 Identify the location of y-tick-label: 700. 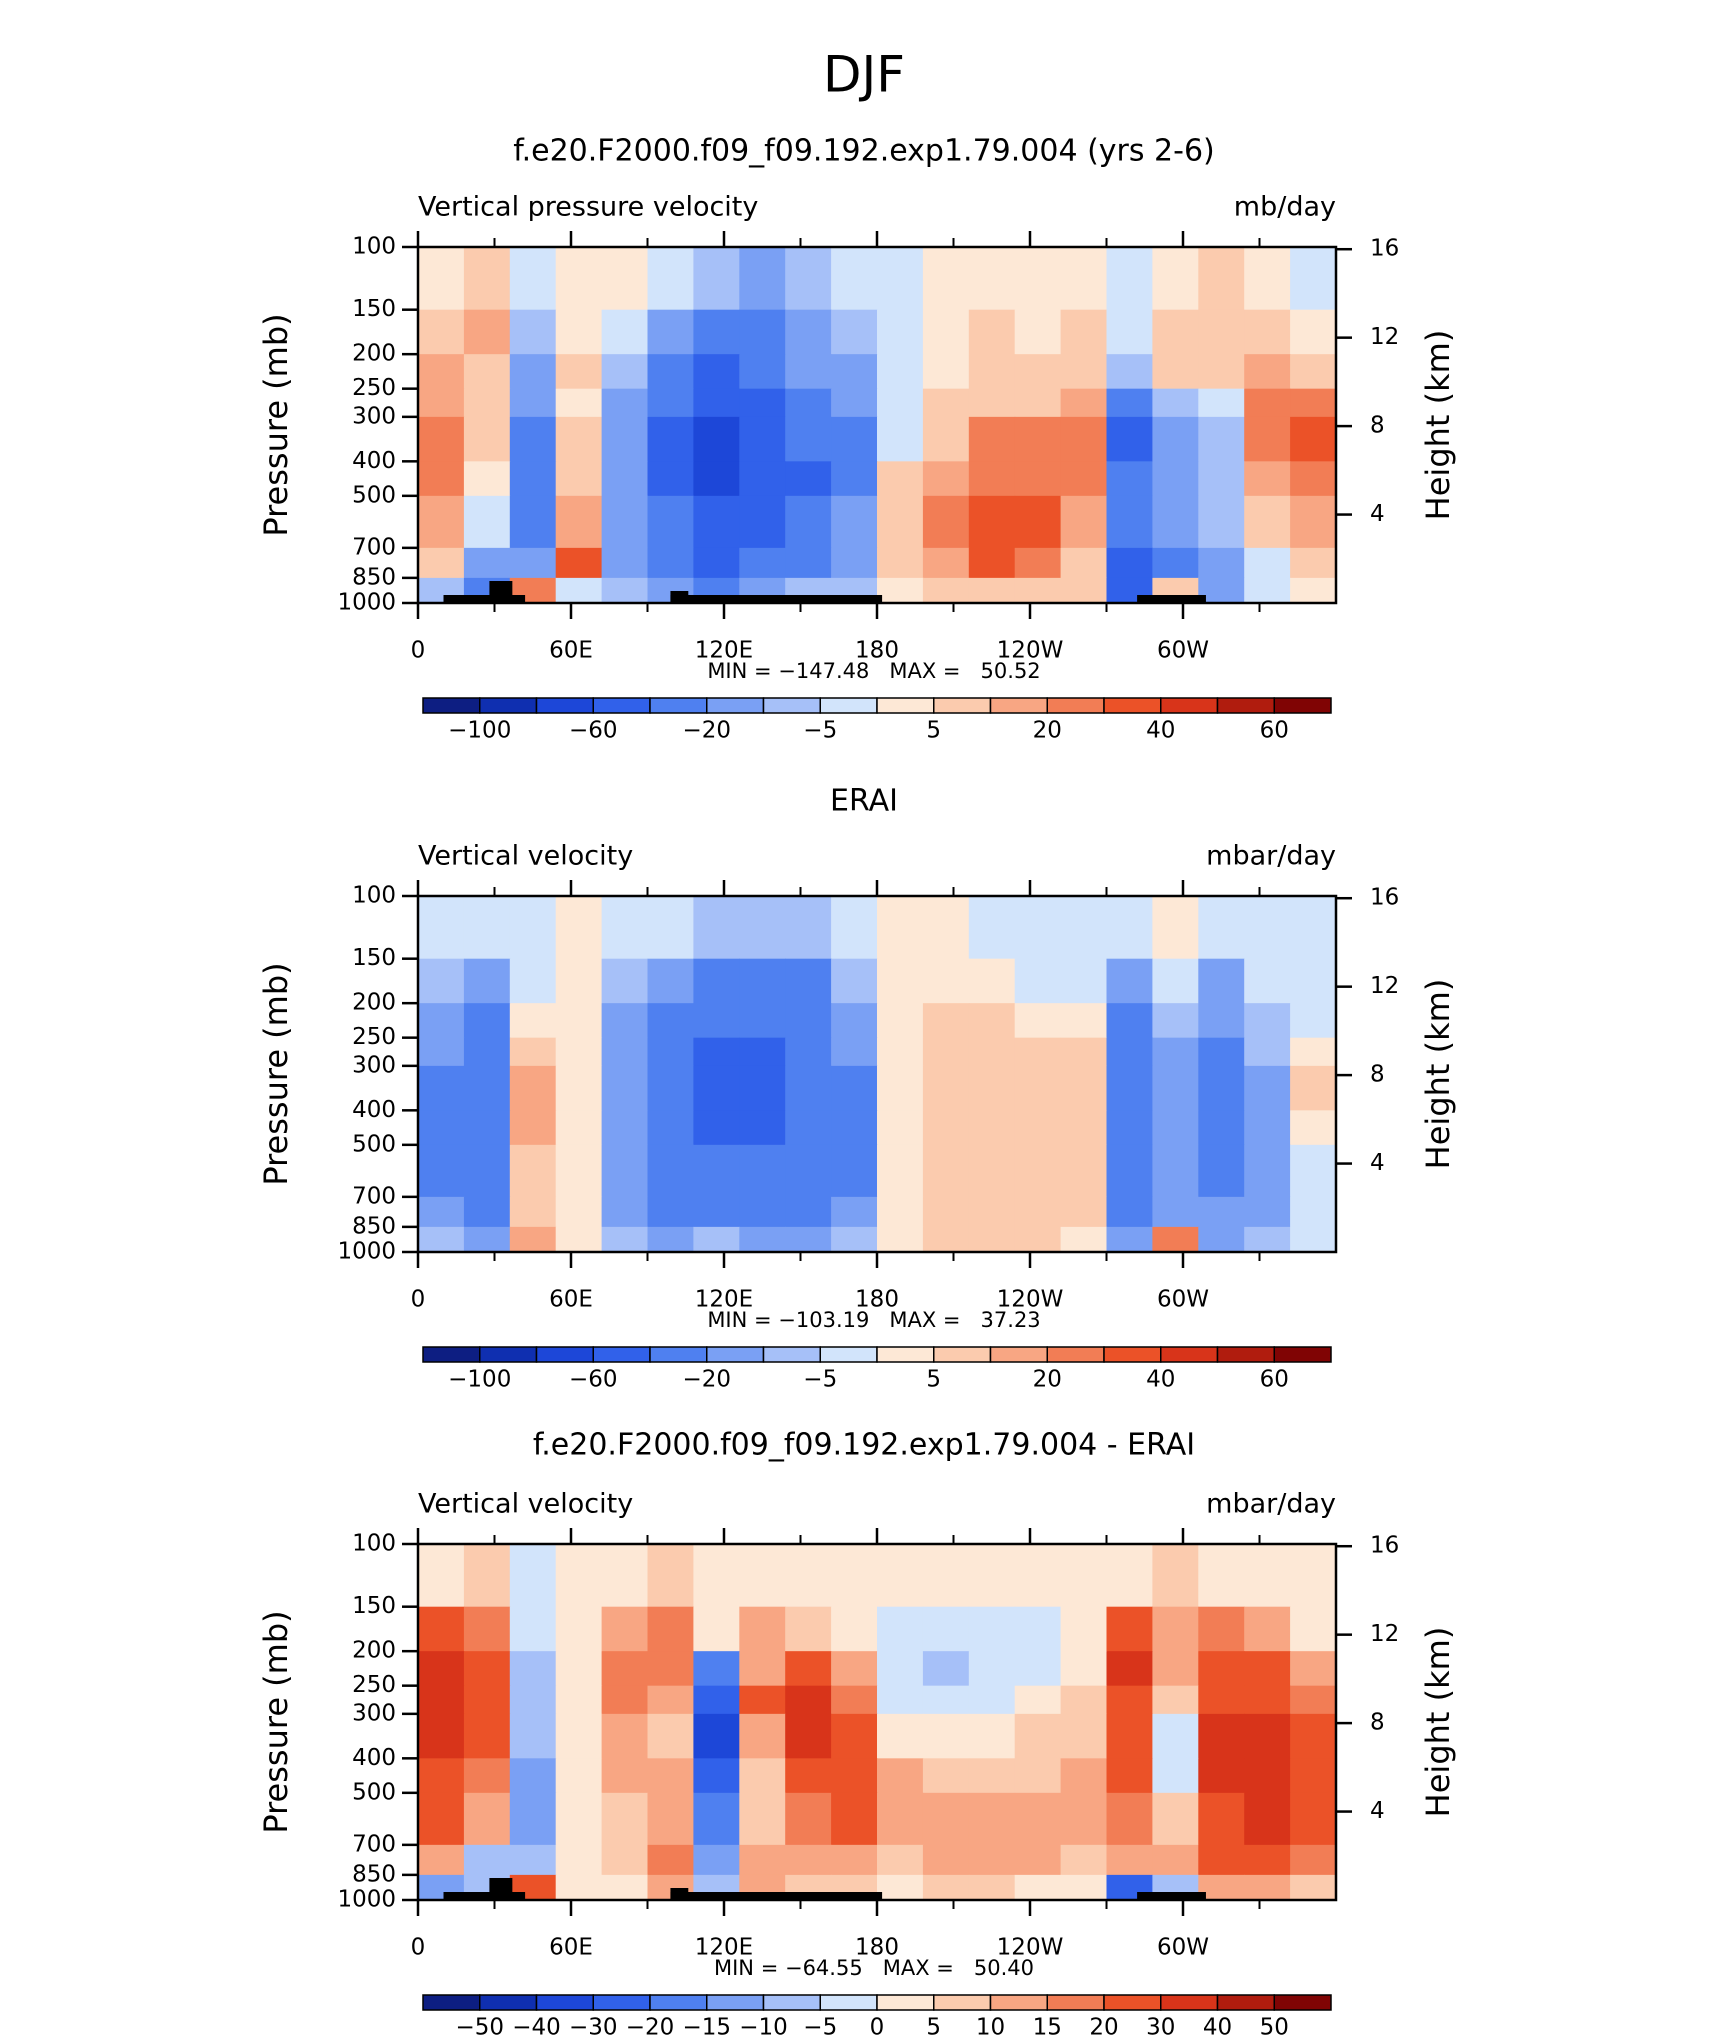
(374, 547).